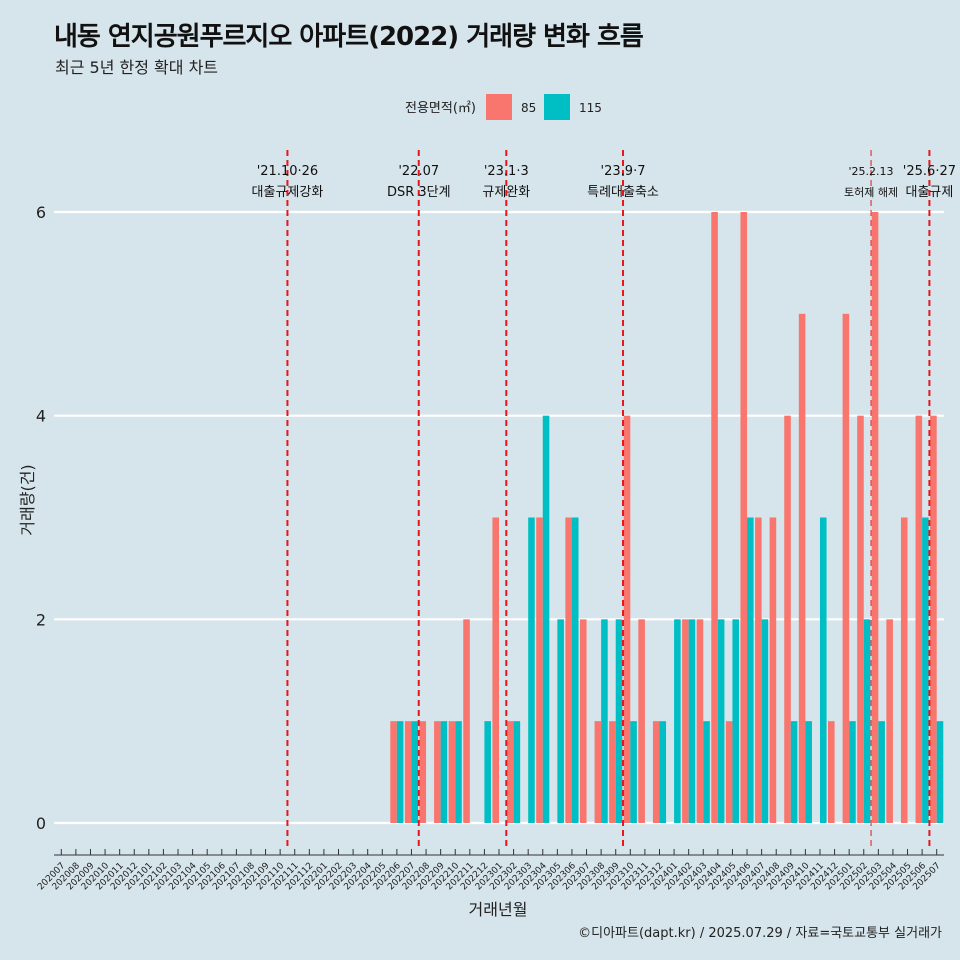 This screenshot has width=960, height=960. I want to click on event-date-label: '25.2.13, so click(871, 171).